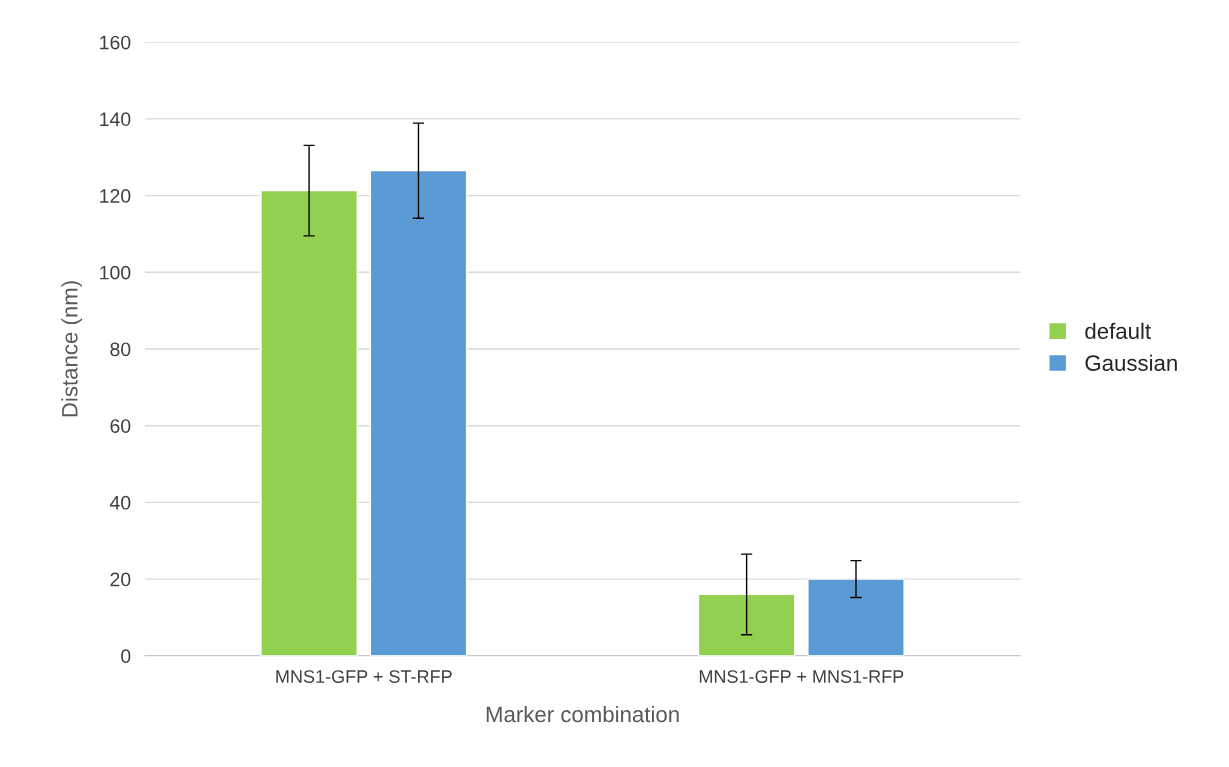 The height and width of the screenshot is (767, 1229). Describe the element at coordinates (1118, 331) in the screenshot. I see `legend-label: default` at that location.